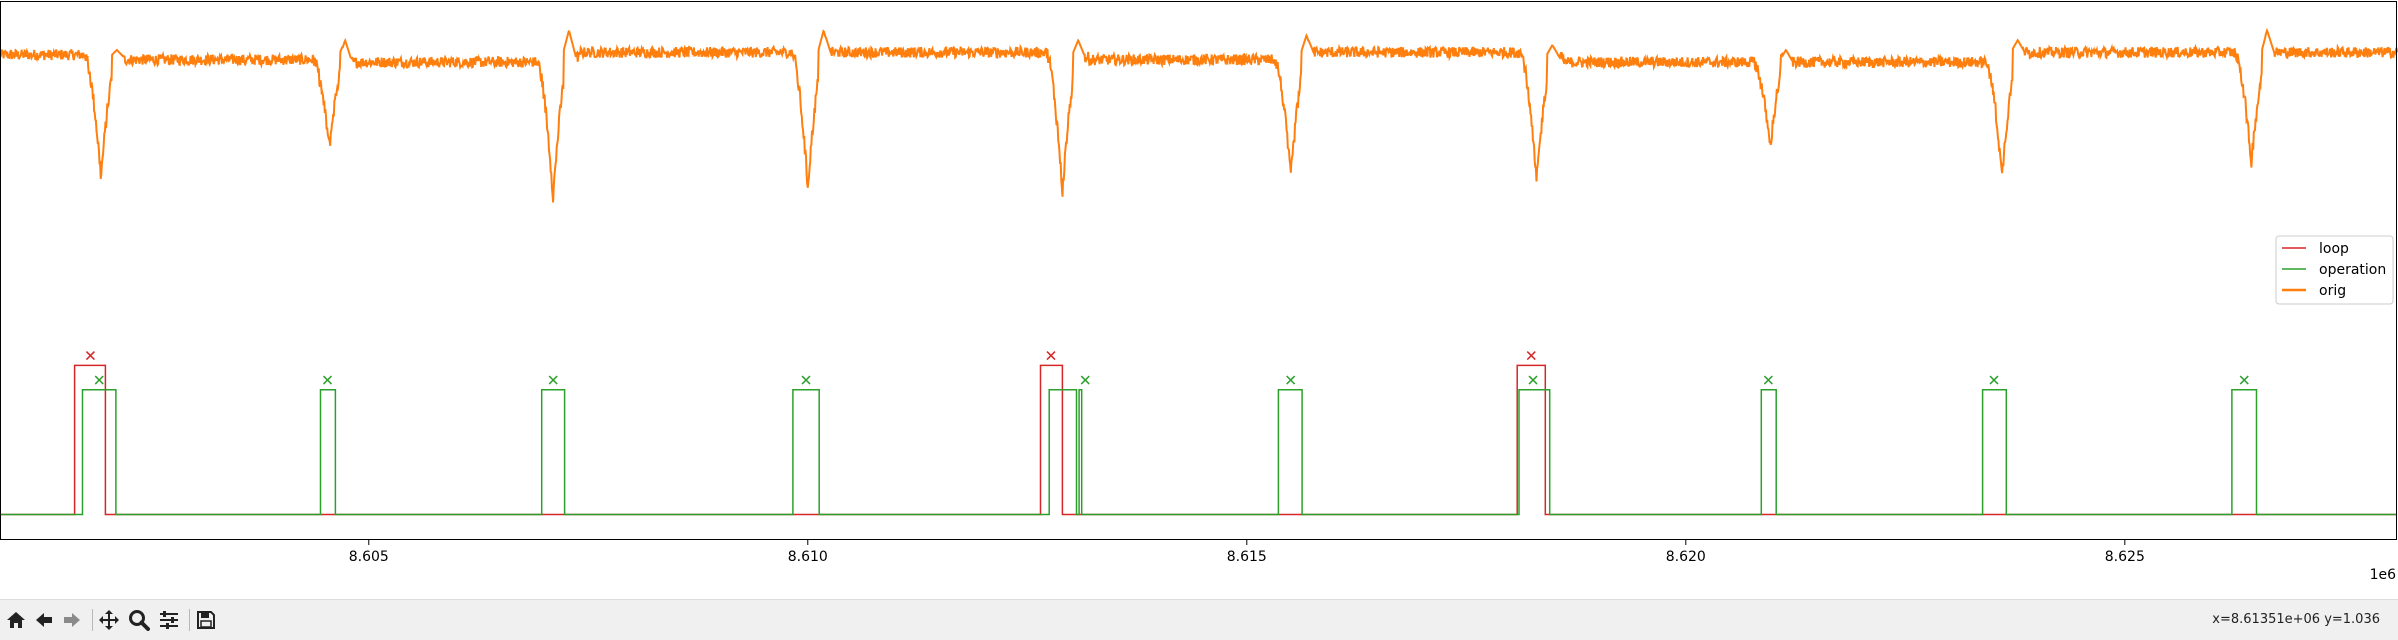 The image size is (2398, 640). I want to click on back-arrow-icon, so click(44, 620).